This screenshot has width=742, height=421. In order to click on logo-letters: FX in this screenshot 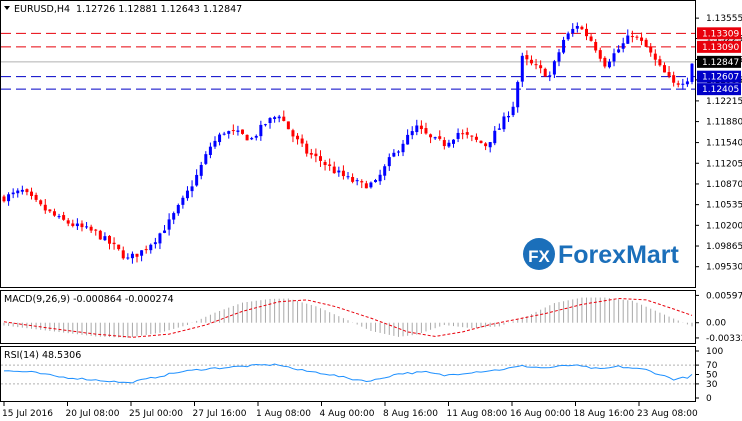, I will do `click(539, 256)`.